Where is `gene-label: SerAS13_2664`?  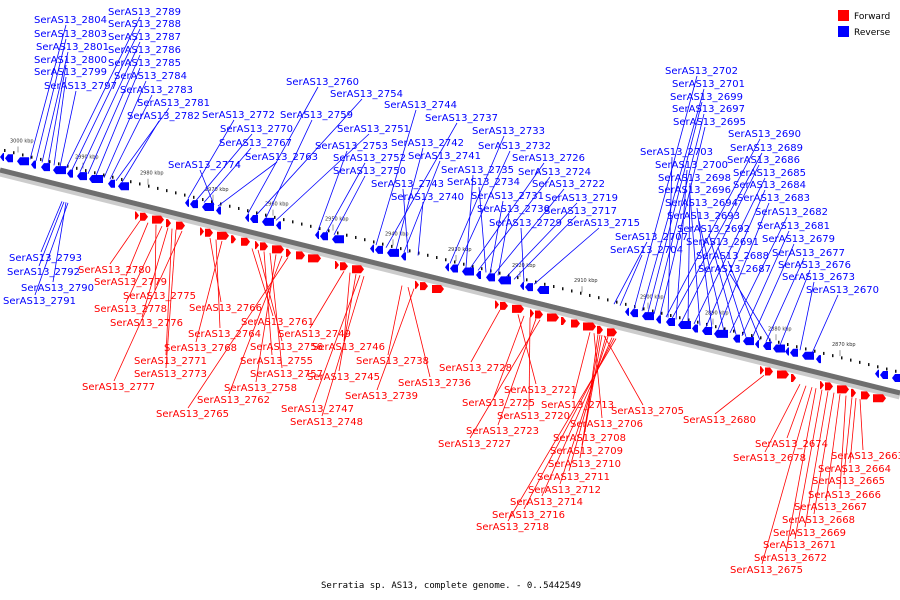 gene-label: SerAS13_2664 is located at coordinates (854, 469).